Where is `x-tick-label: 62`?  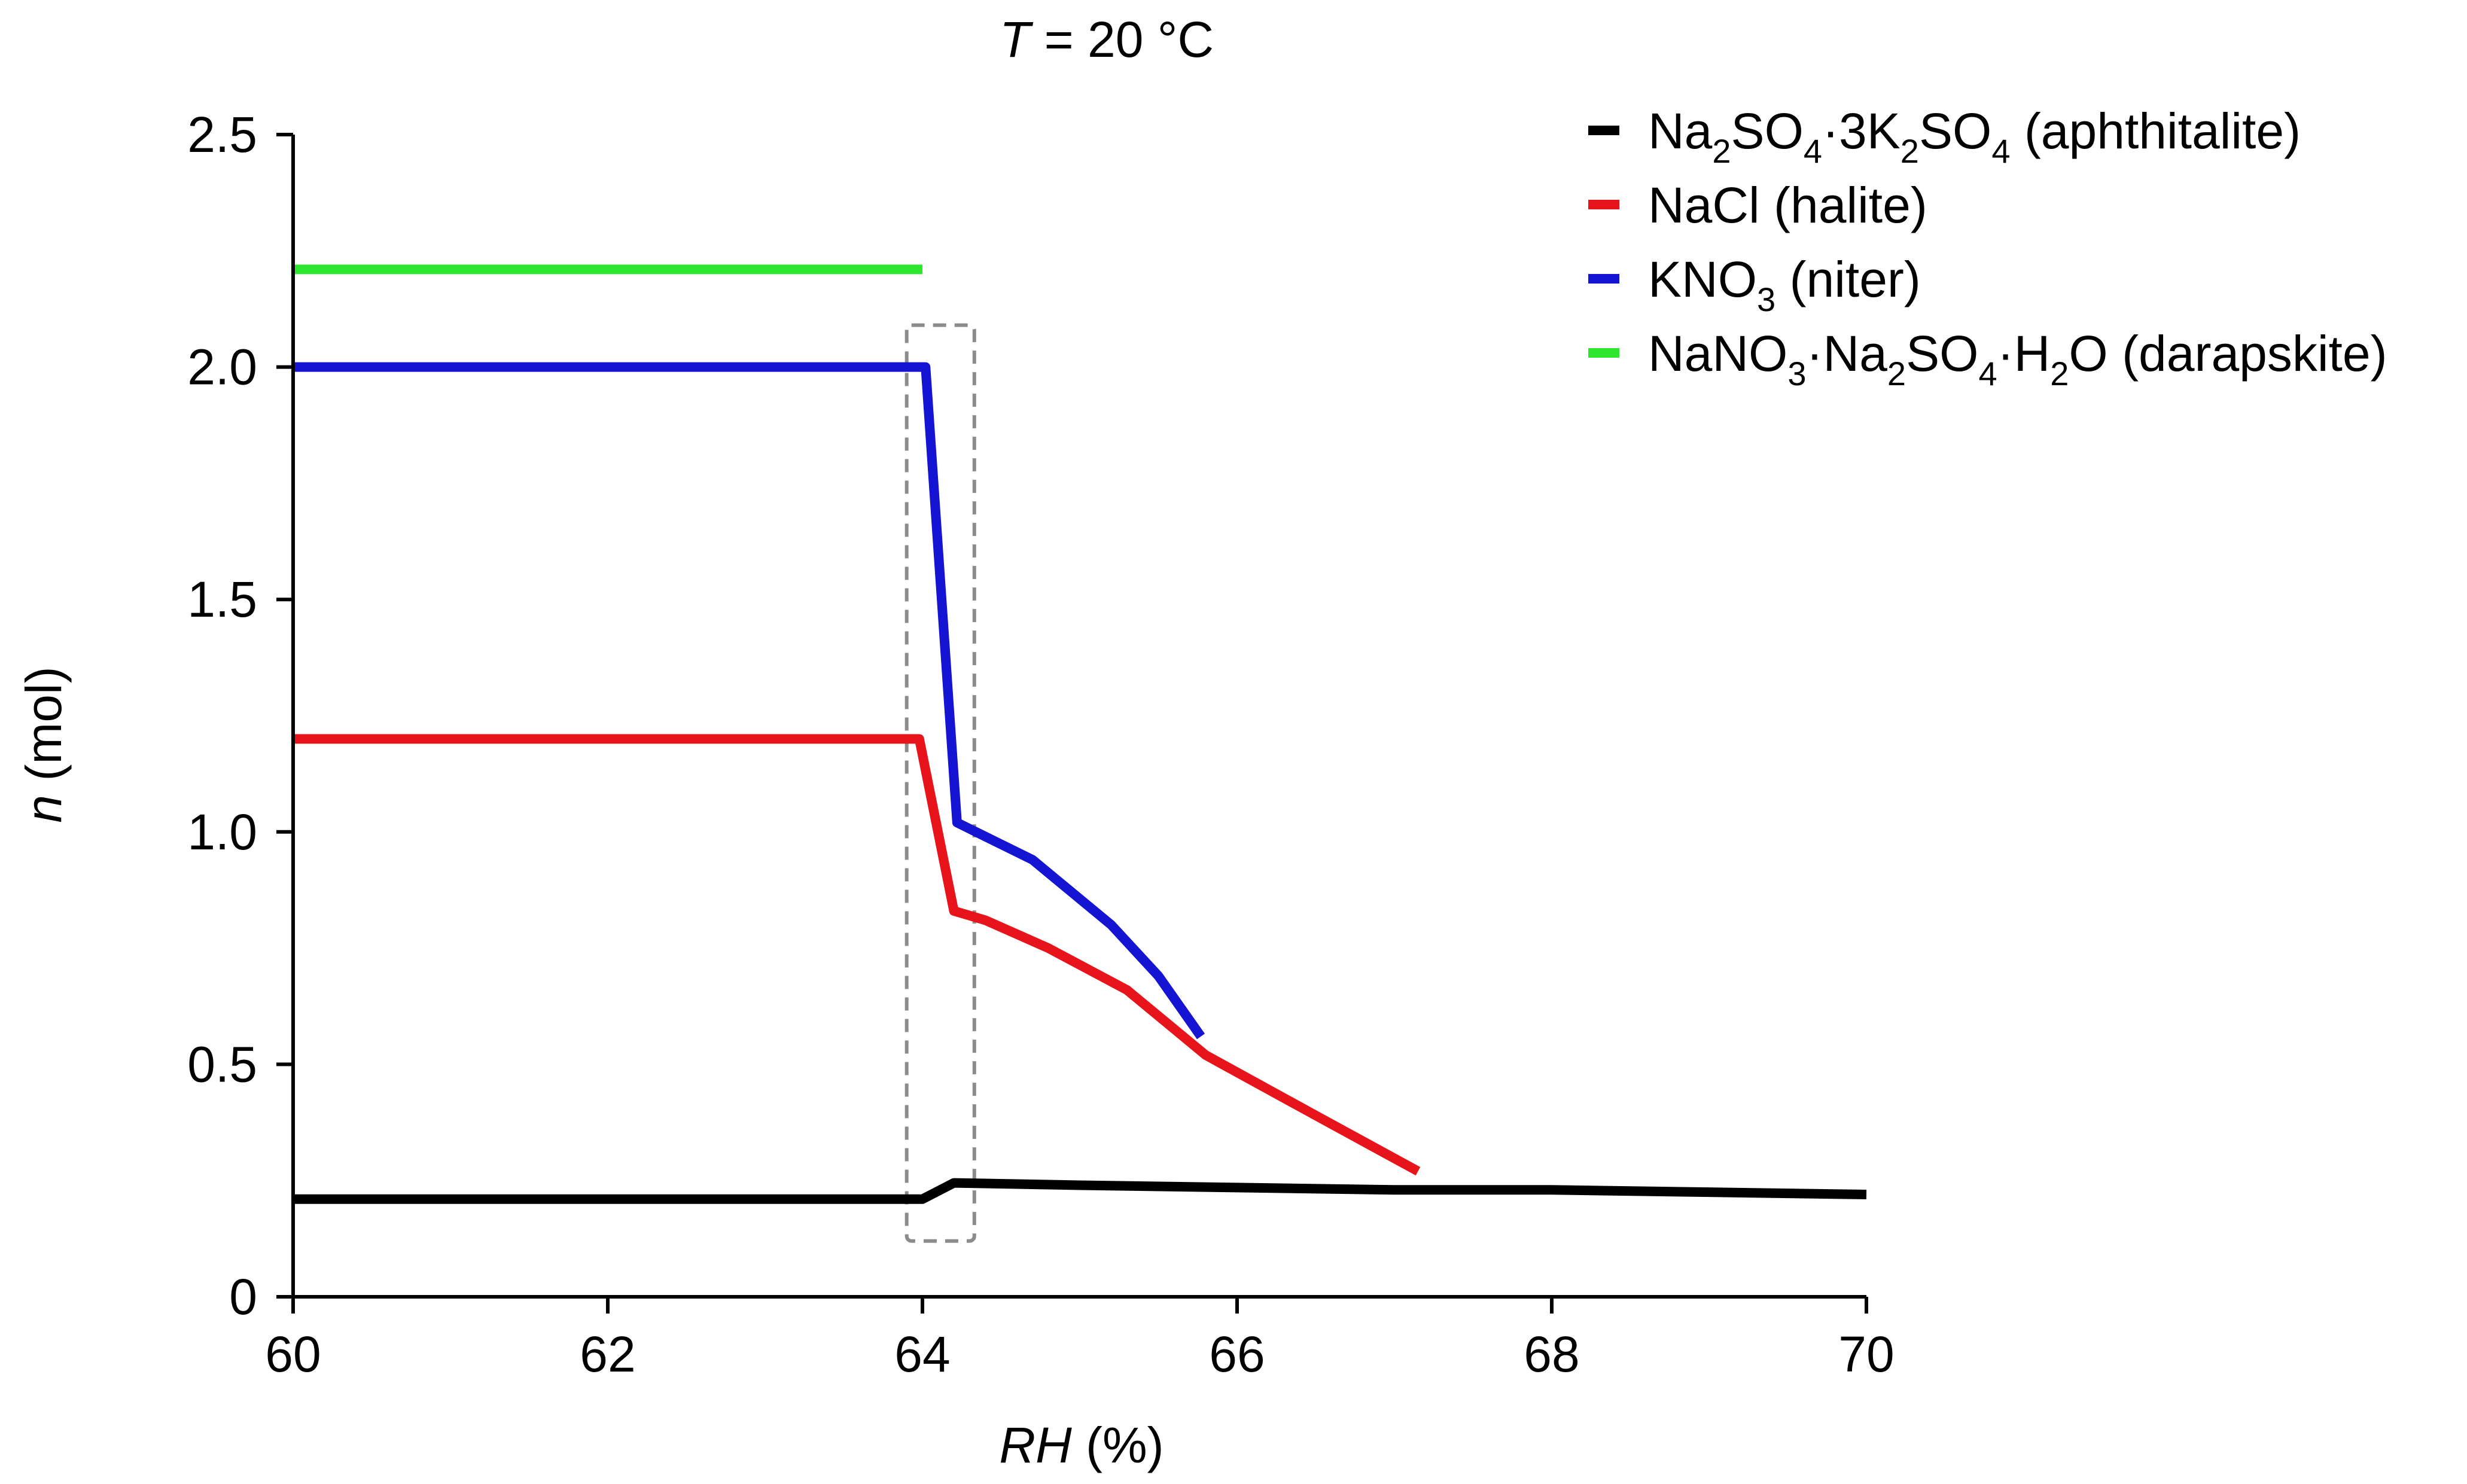 x-tick-label: 62 is located at coordinates (607, 1354).